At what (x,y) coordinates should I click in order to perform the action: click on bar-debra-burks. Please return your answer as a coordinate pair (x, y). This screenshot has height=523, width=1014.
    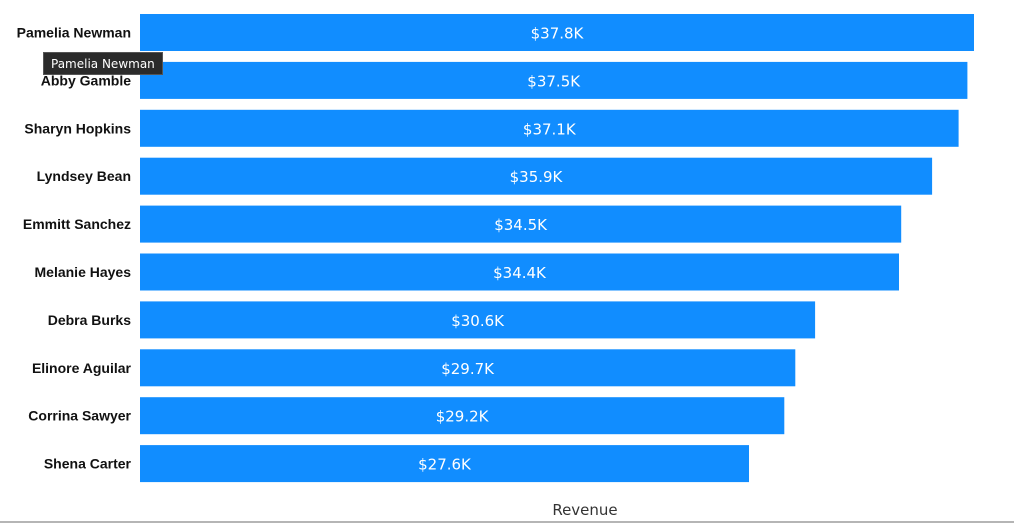
    Looking at the image, I should click on (478, 320).